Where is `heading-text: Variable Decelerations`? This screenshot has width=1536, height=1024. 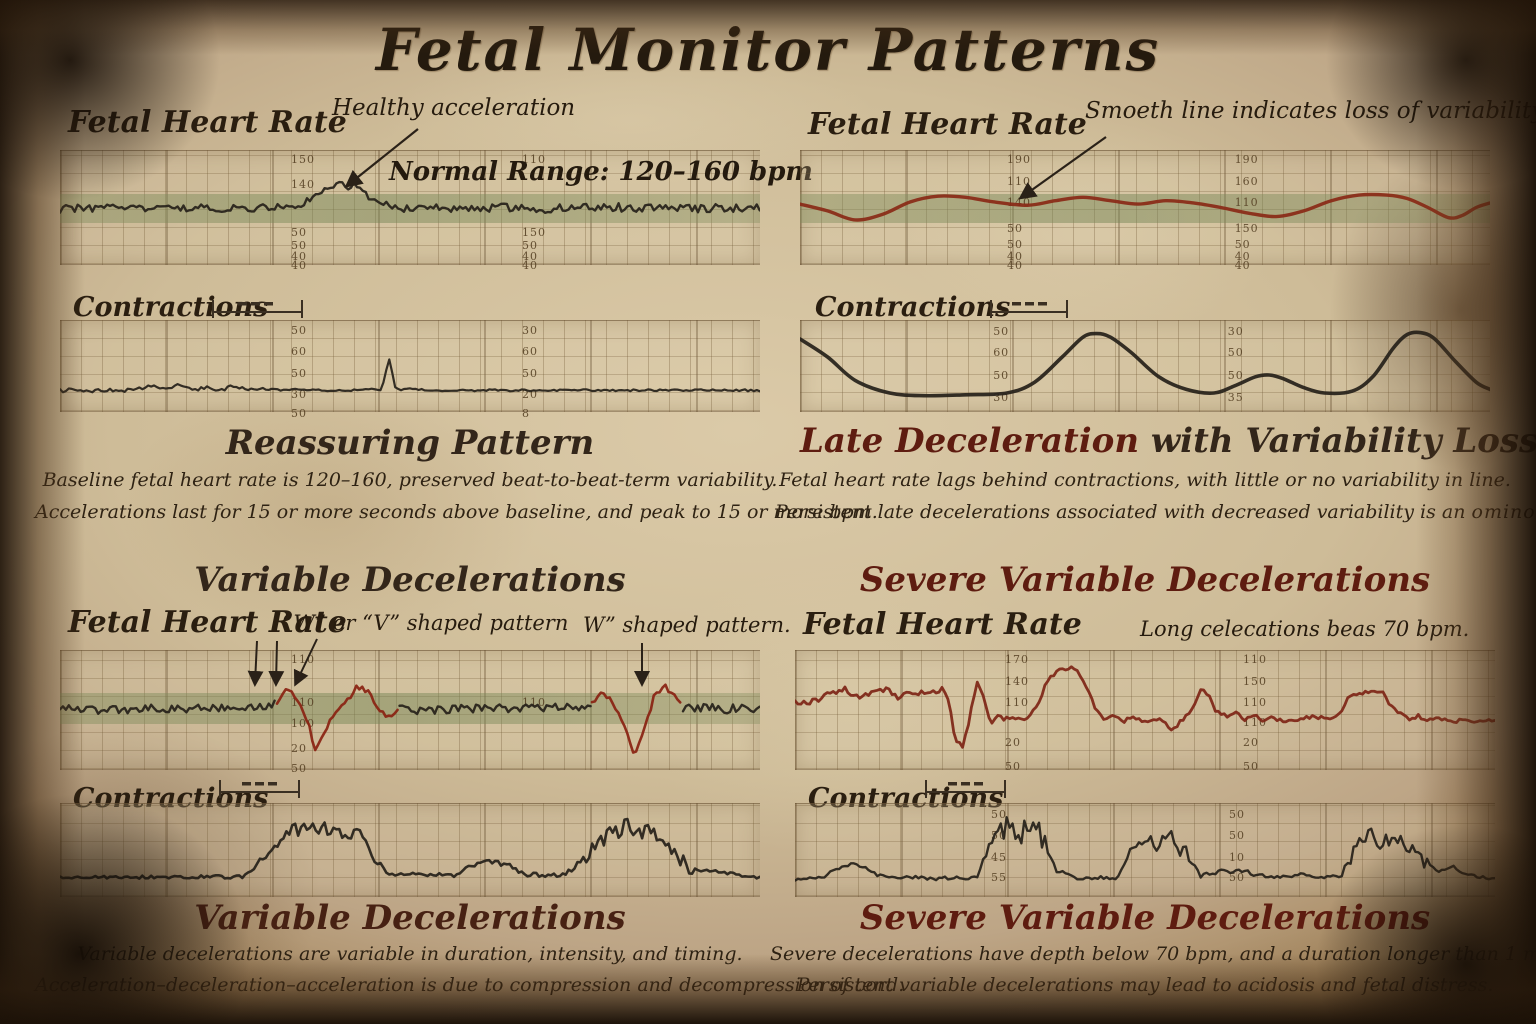 heading-text: Variable Decelerations is located at coordinates (410, 918).